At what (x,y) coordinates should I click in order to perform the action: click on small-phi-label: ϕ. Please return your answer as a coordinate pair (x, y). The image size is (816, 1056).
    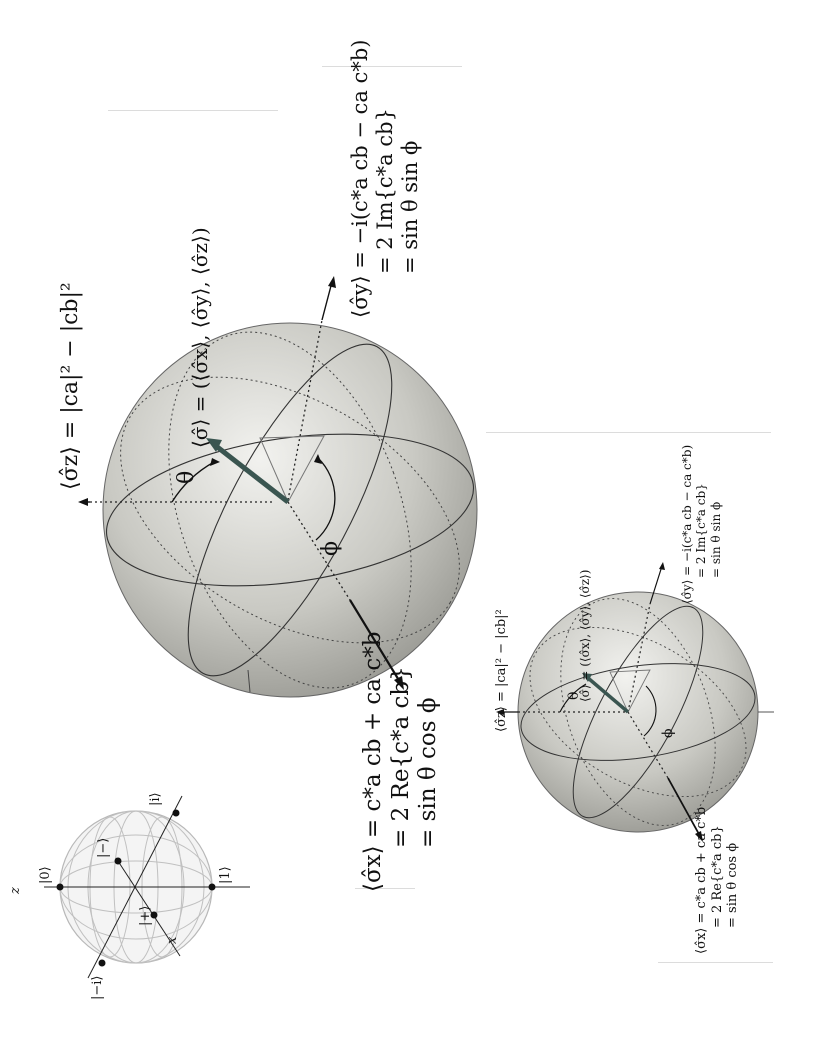
    Looking at the image, I should click on (668, 733).